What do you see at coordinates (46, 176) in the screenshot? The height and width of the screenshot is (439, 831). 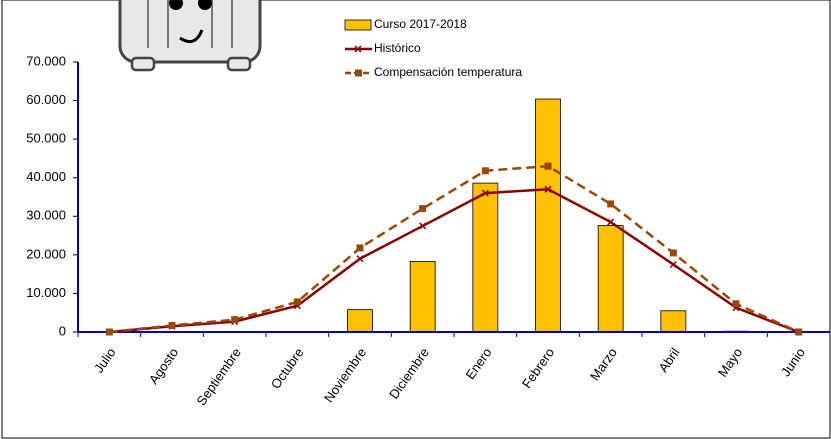 I see `y-tick-label: 40.000` at bounding box center [46, 176].